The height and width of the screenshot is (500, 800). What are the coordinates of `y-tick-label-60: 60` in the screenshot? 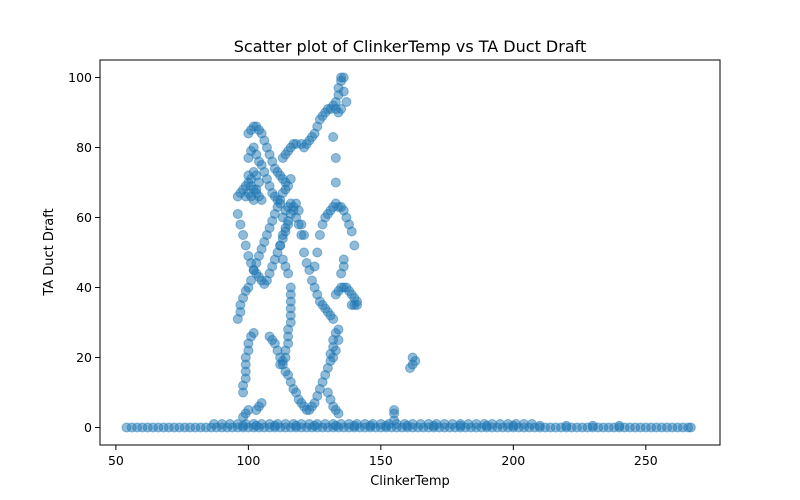 It's located at (84, 217).